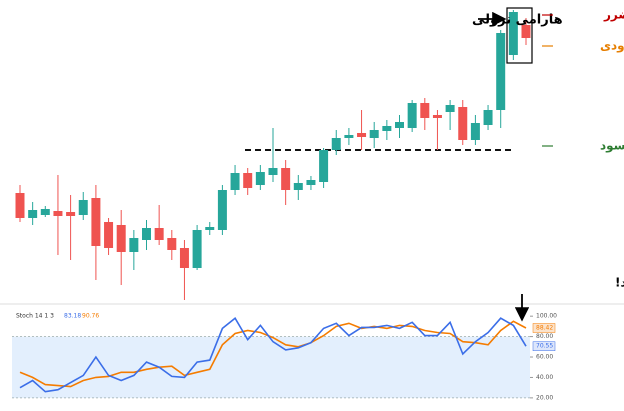 The width and height of the screenshot is (624, 411). Describe the element at coordinates (72, 316) in the screenshot. I see `legend-entry: 83.18` at that location.